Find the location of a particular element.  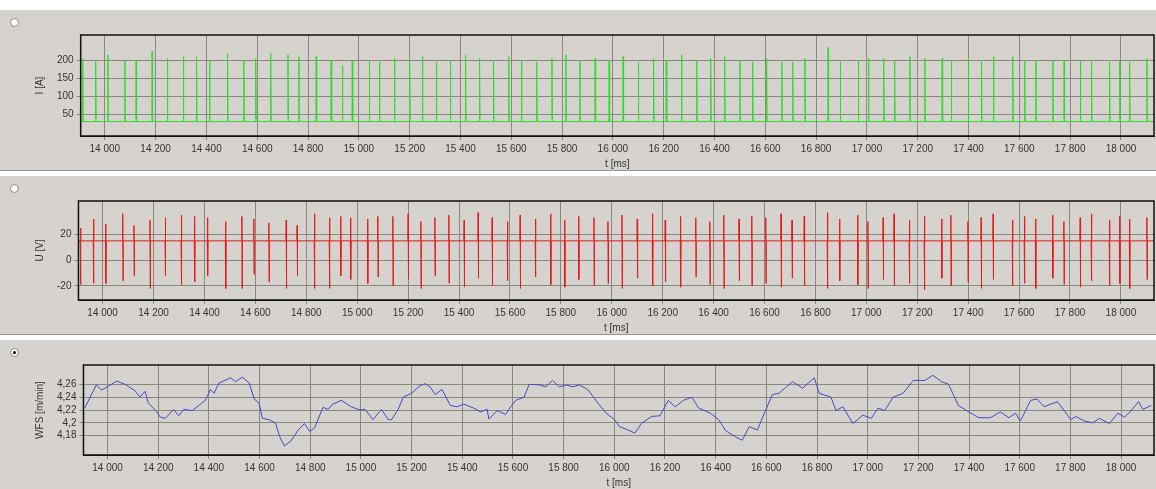

y-axis-title: U [V] is located at coordinates (39, 250).